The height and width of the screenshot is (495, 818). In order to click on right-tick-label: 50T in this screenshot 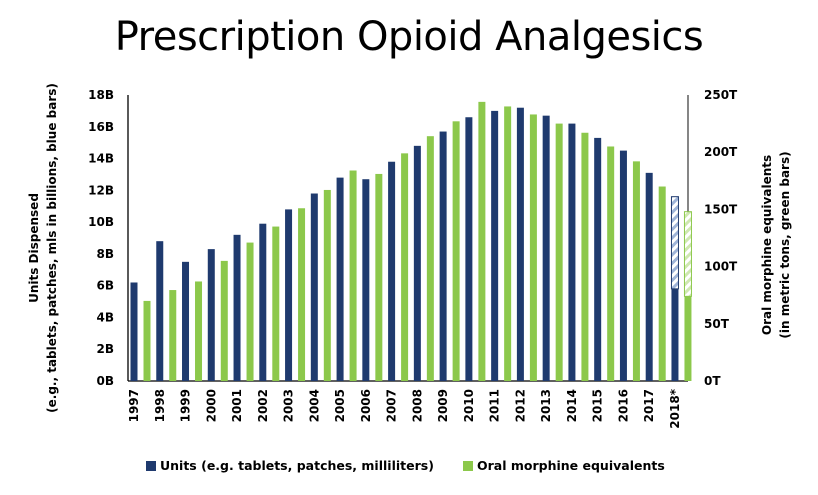, I will do `click(717, 324)`.